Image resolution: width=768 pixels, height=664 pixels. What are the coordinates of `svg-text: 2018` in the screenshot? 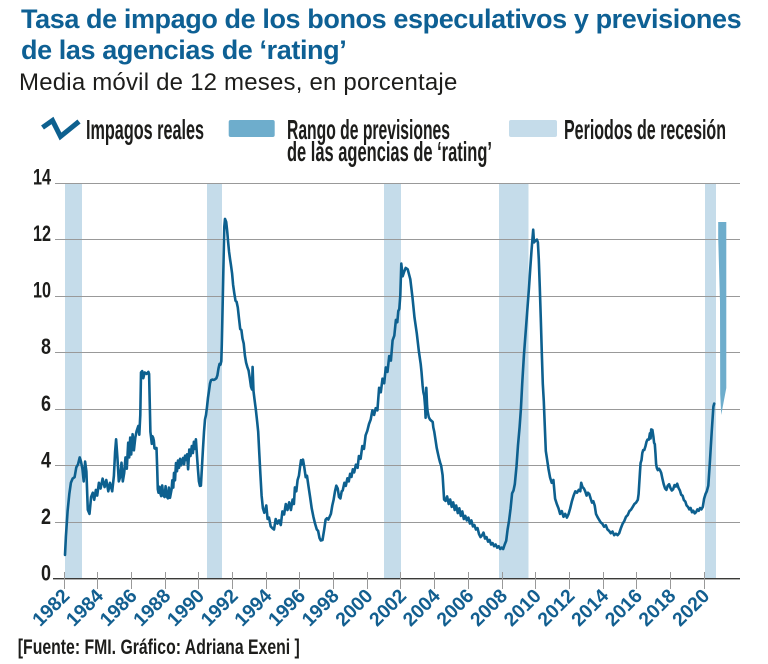 It's located at (657, 608).